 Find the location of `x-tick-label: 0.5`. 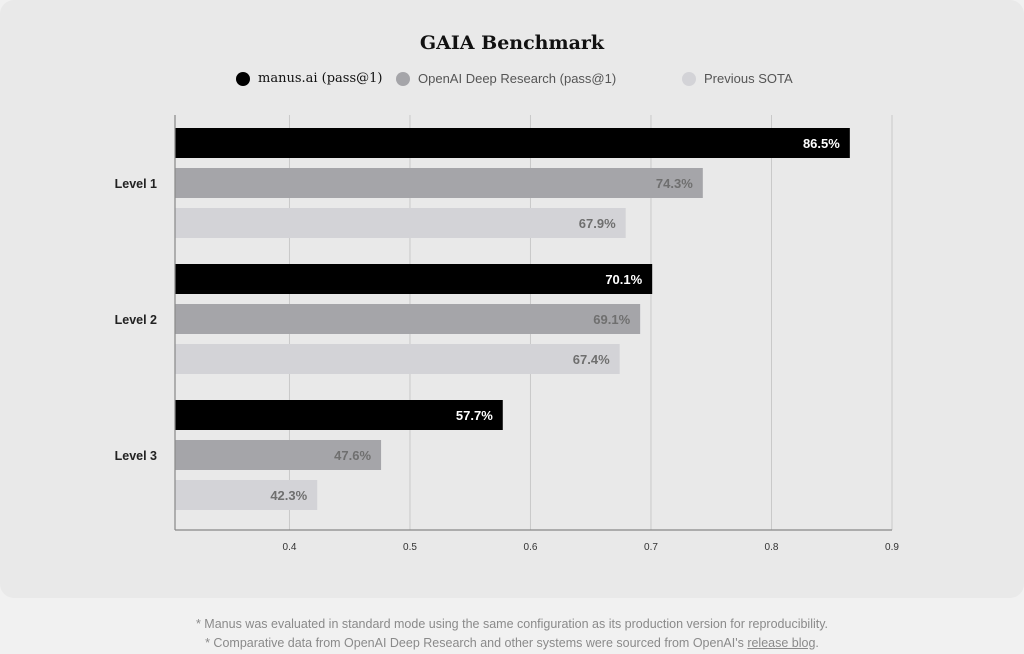

x-tick-label: 0.5 is located at coordinates (410, 547).